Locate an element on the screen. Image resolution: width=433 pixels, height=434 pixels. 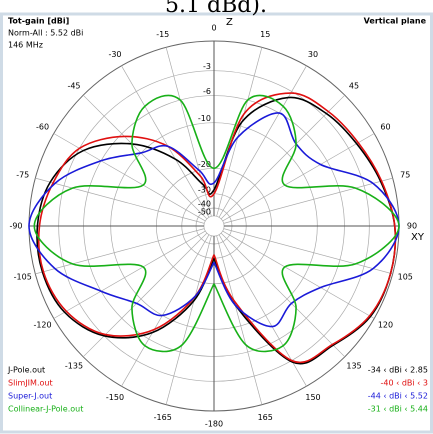
angle-label: -30 is located at coordinates (114, 54).